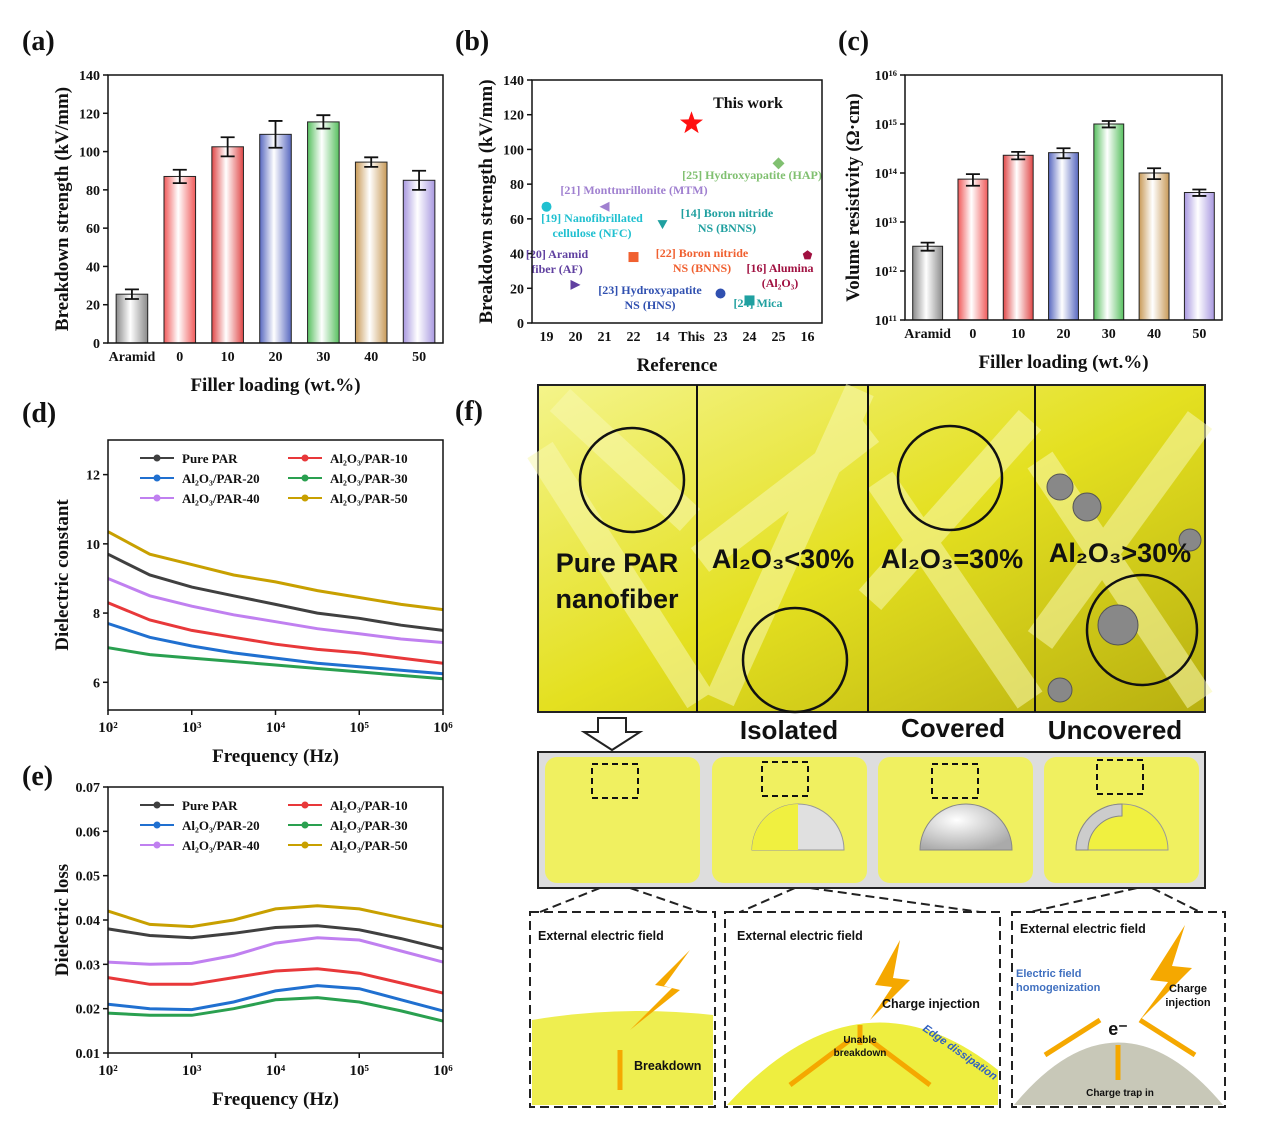 This screenshot has height=1129, width=1267. What do you see at coordinates (617, 563) in the screenshot?
I see `column-label: Pure PAR` at bounding box center [617, 563].